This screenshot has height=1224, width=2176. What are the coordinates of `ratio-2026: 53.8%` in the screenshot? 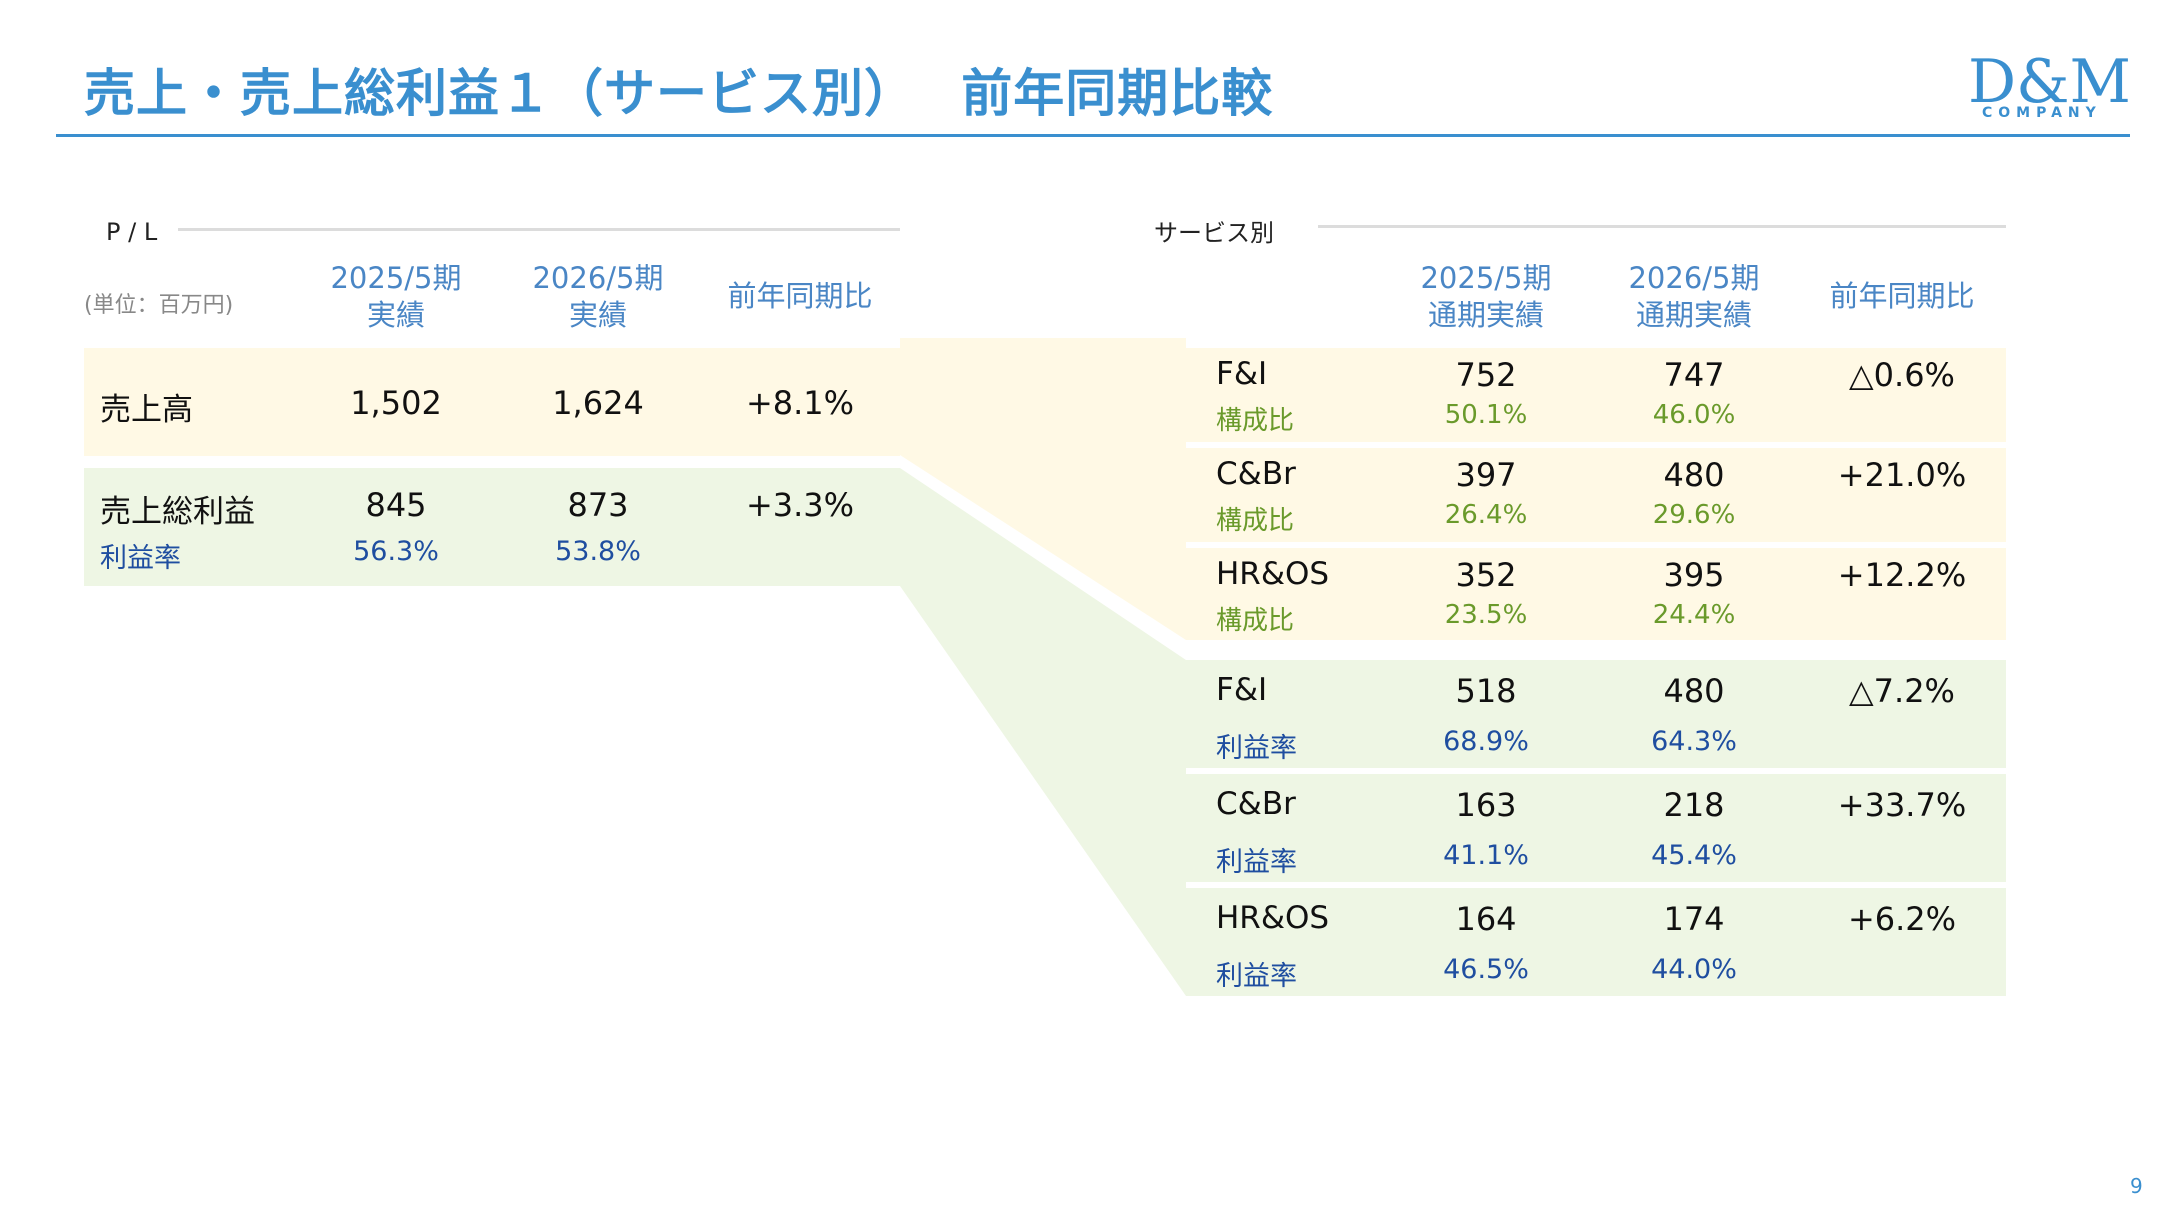 It's located at (598, 551).